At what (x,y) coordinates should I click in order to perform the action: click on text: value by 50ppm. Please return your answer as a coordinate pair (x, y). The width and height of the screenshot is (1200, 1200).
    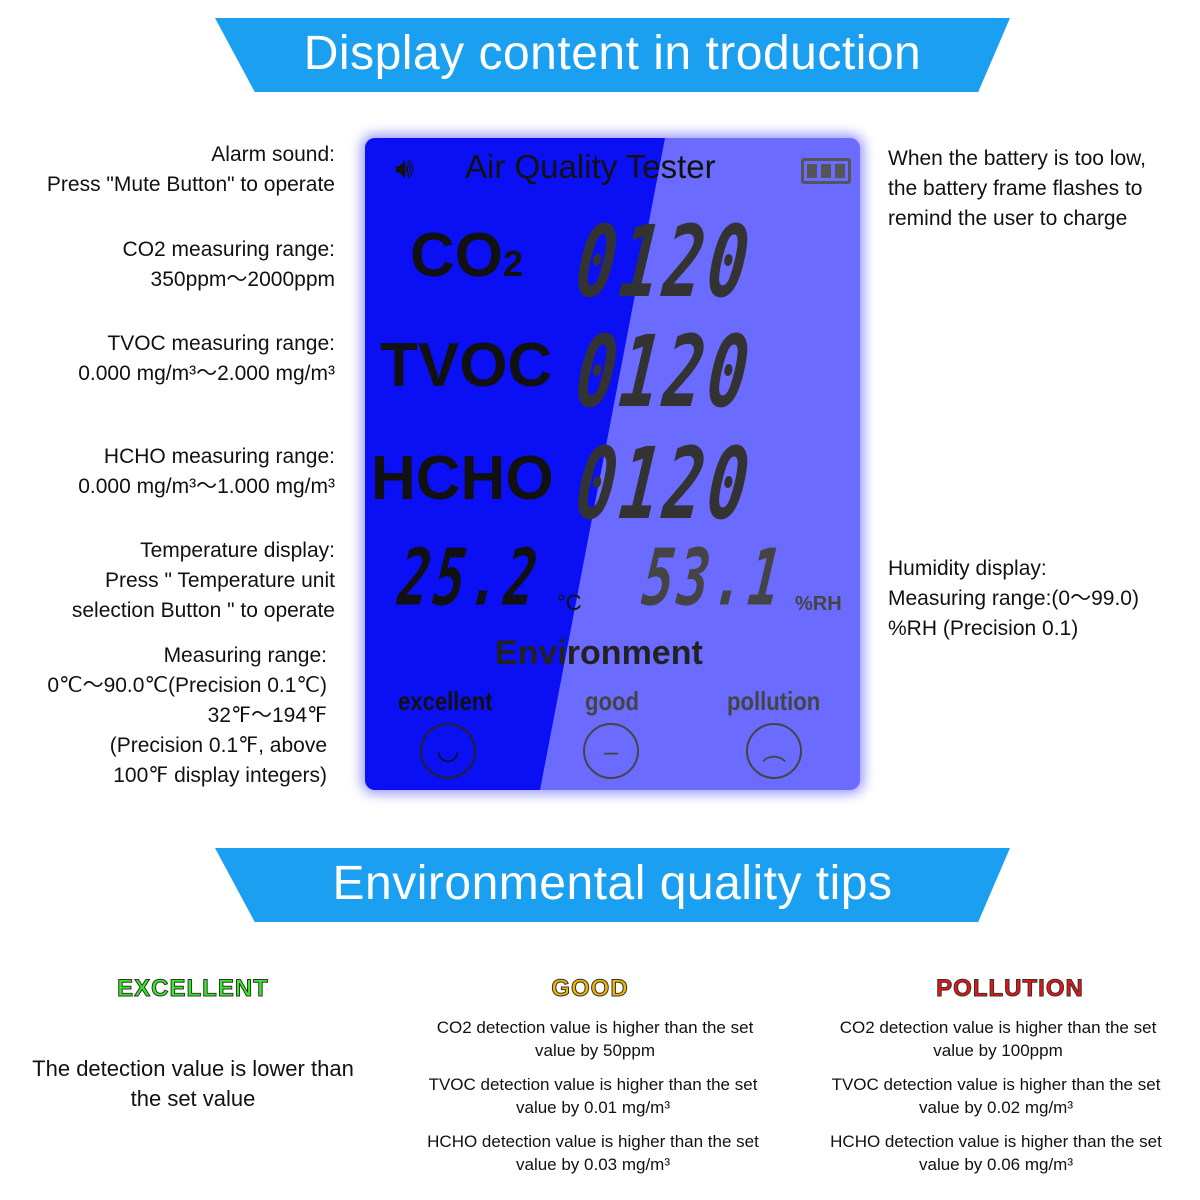
    Looking at the image, I should click on (595, 1050).